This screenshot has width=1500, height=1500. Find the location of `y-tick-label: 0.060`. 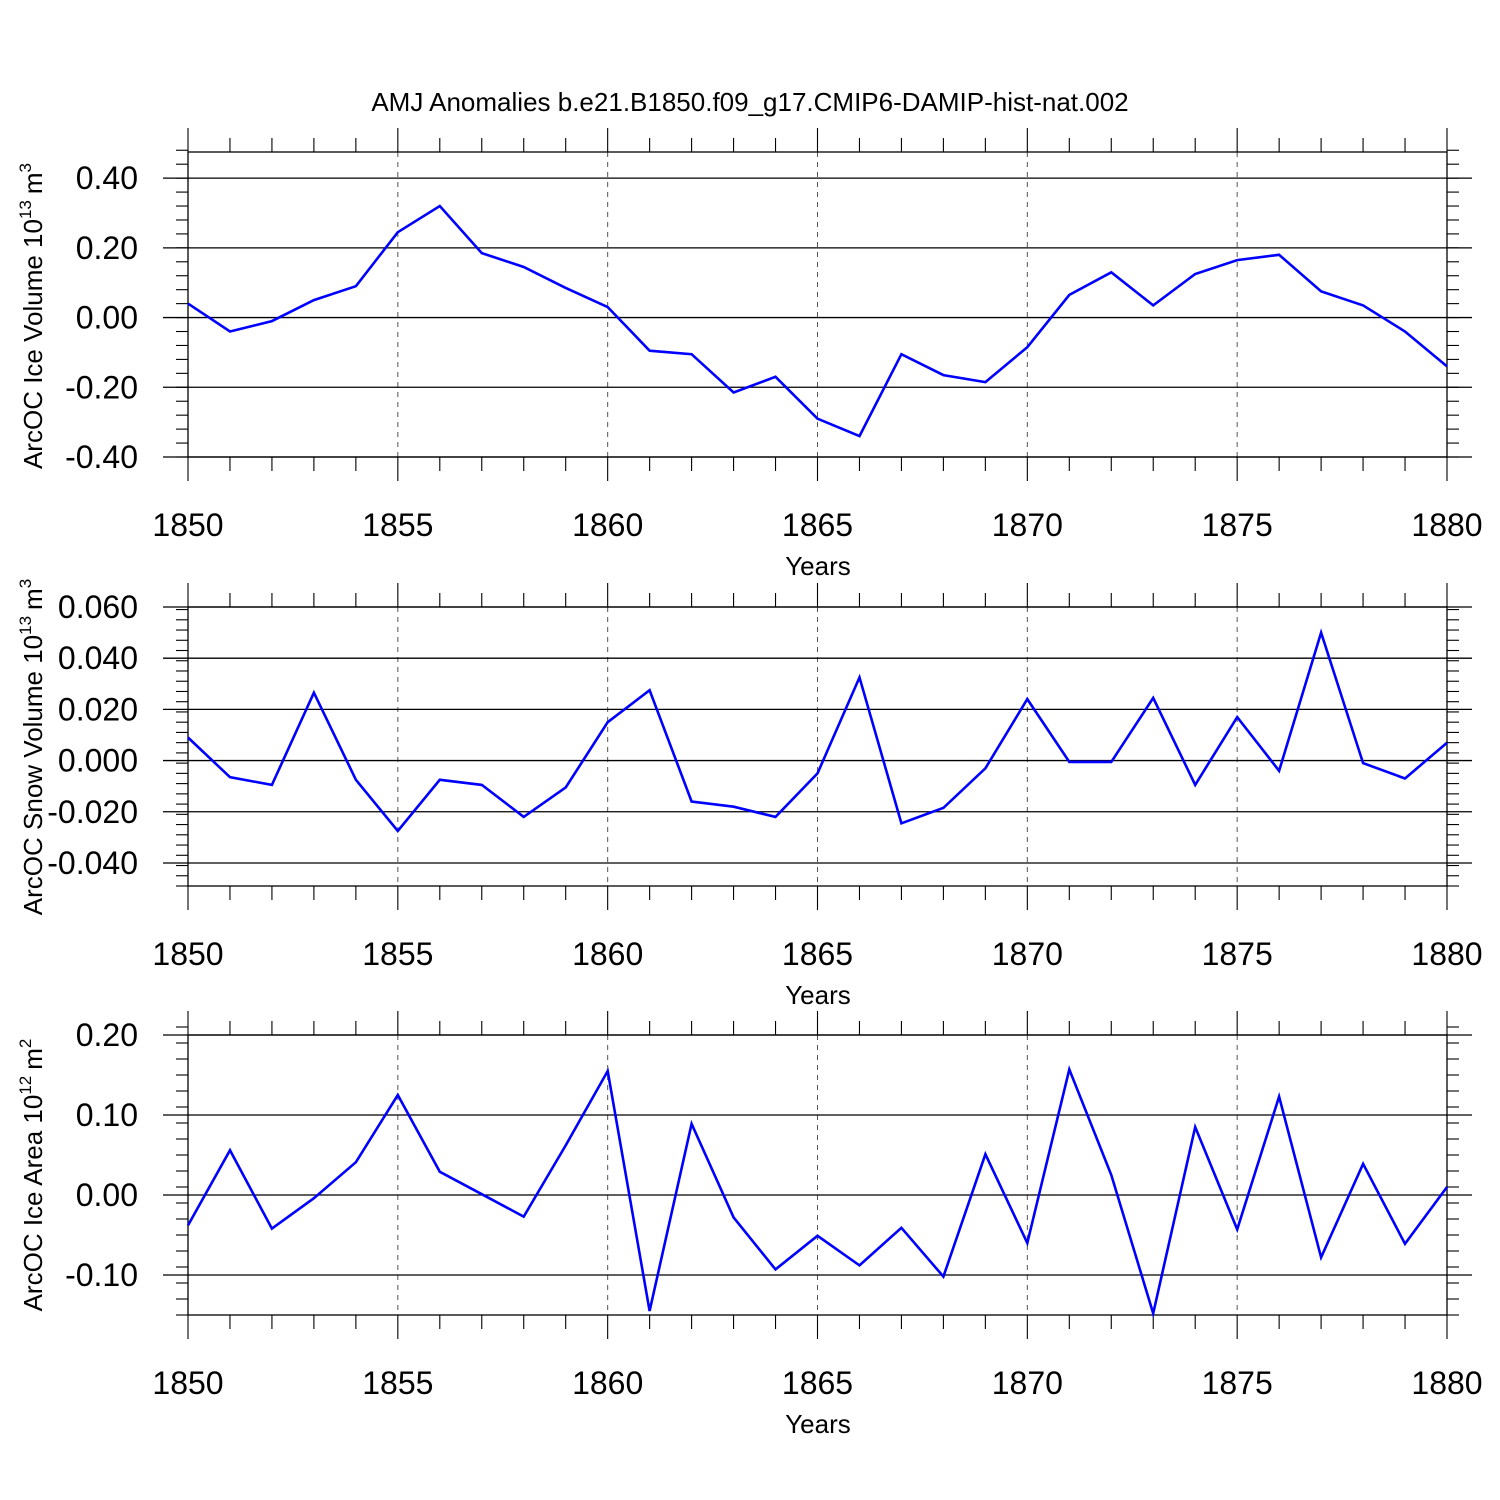

y-tick-label: 0.060 is located at coordinates (98, 607).